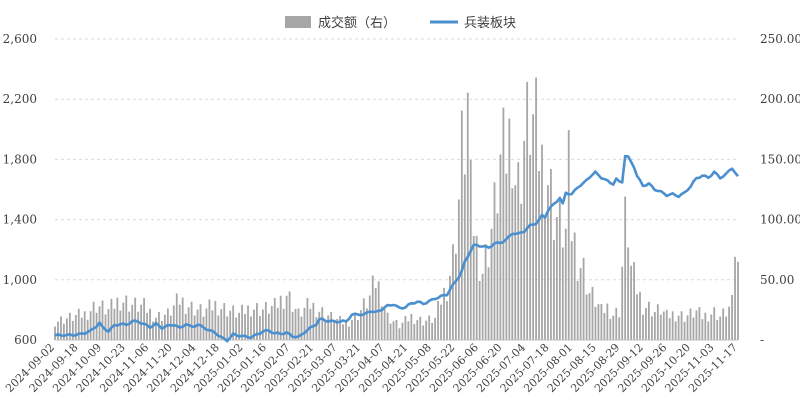 The image size is (800, 413). What do you see at coordinates (780, 159) in the screenshot?
I see `y-right-tick-label: 150.00` at bounding box center [780, 159].